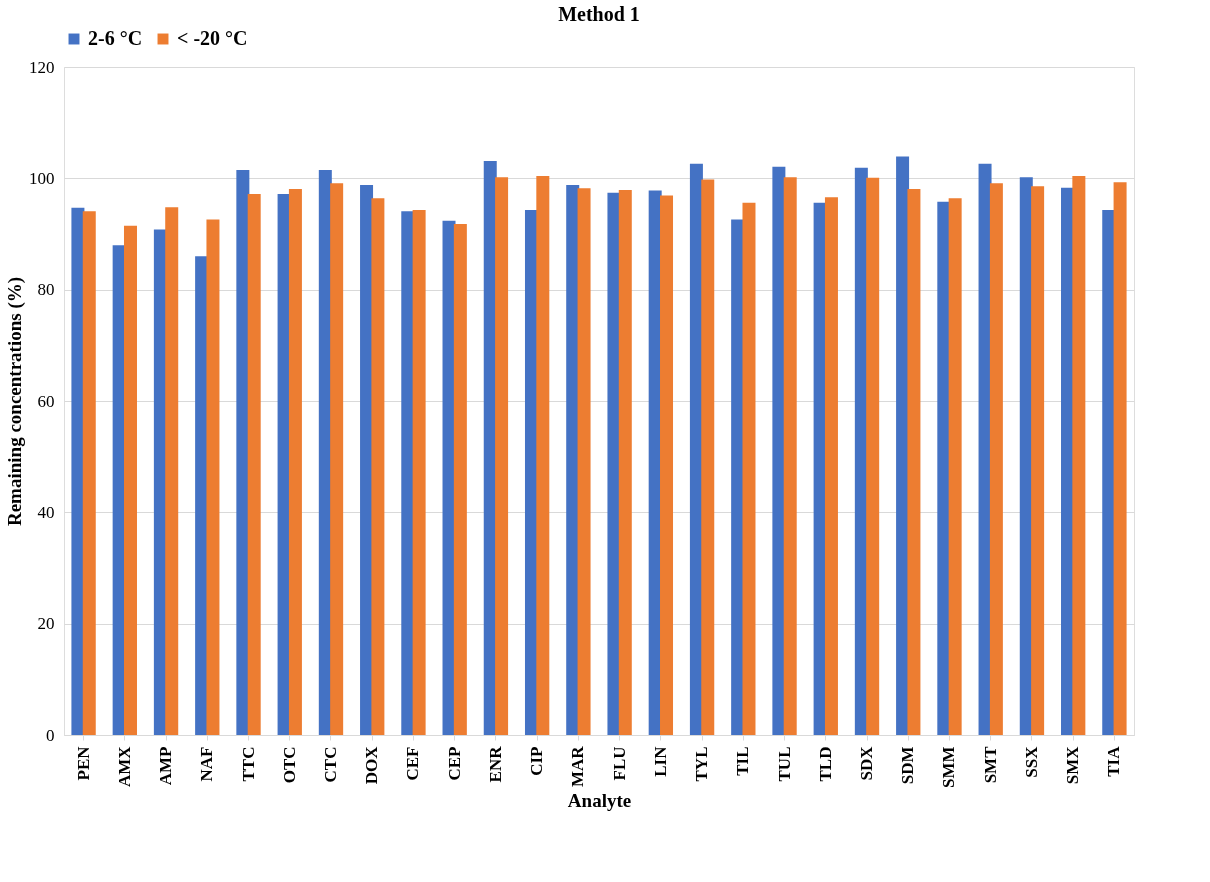 Image resolution: width=1210 pixels, height=882 pixels. What do you see at coordinates (660, 761) in the screenshot?
I see `x-tick-label: LIN` at bounding box center [660, 761].